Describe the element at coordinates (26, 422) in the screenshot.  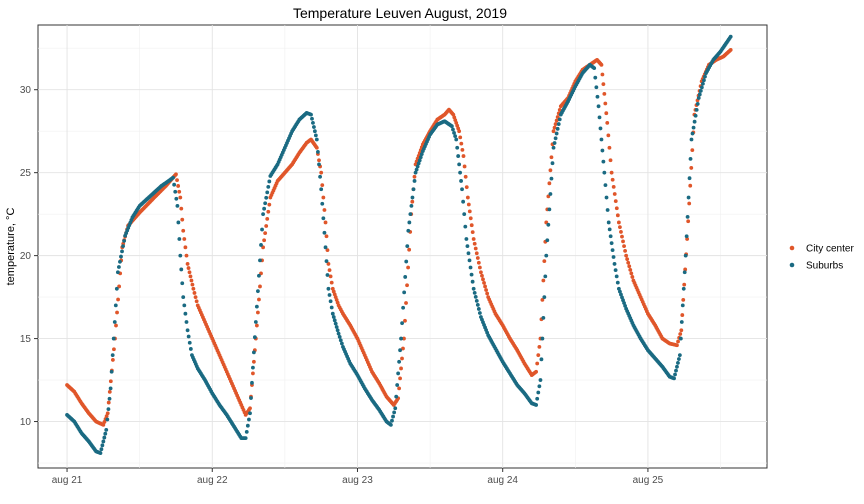
I see `y-tick-label: 10` at that location.